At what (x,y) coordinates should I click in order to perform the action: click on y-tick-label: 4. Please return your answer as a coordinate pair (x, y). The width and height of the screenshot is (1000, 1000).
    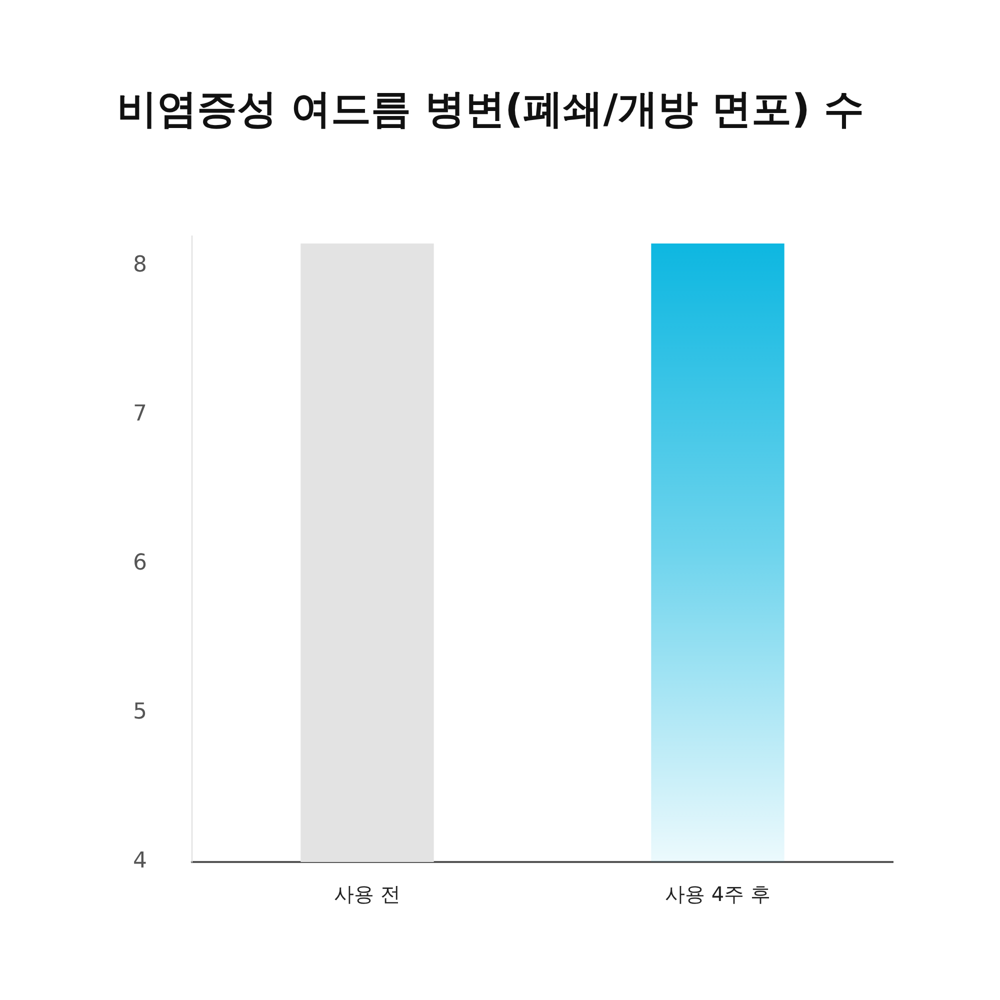
    Looking at the image, I should click on (139, 861).